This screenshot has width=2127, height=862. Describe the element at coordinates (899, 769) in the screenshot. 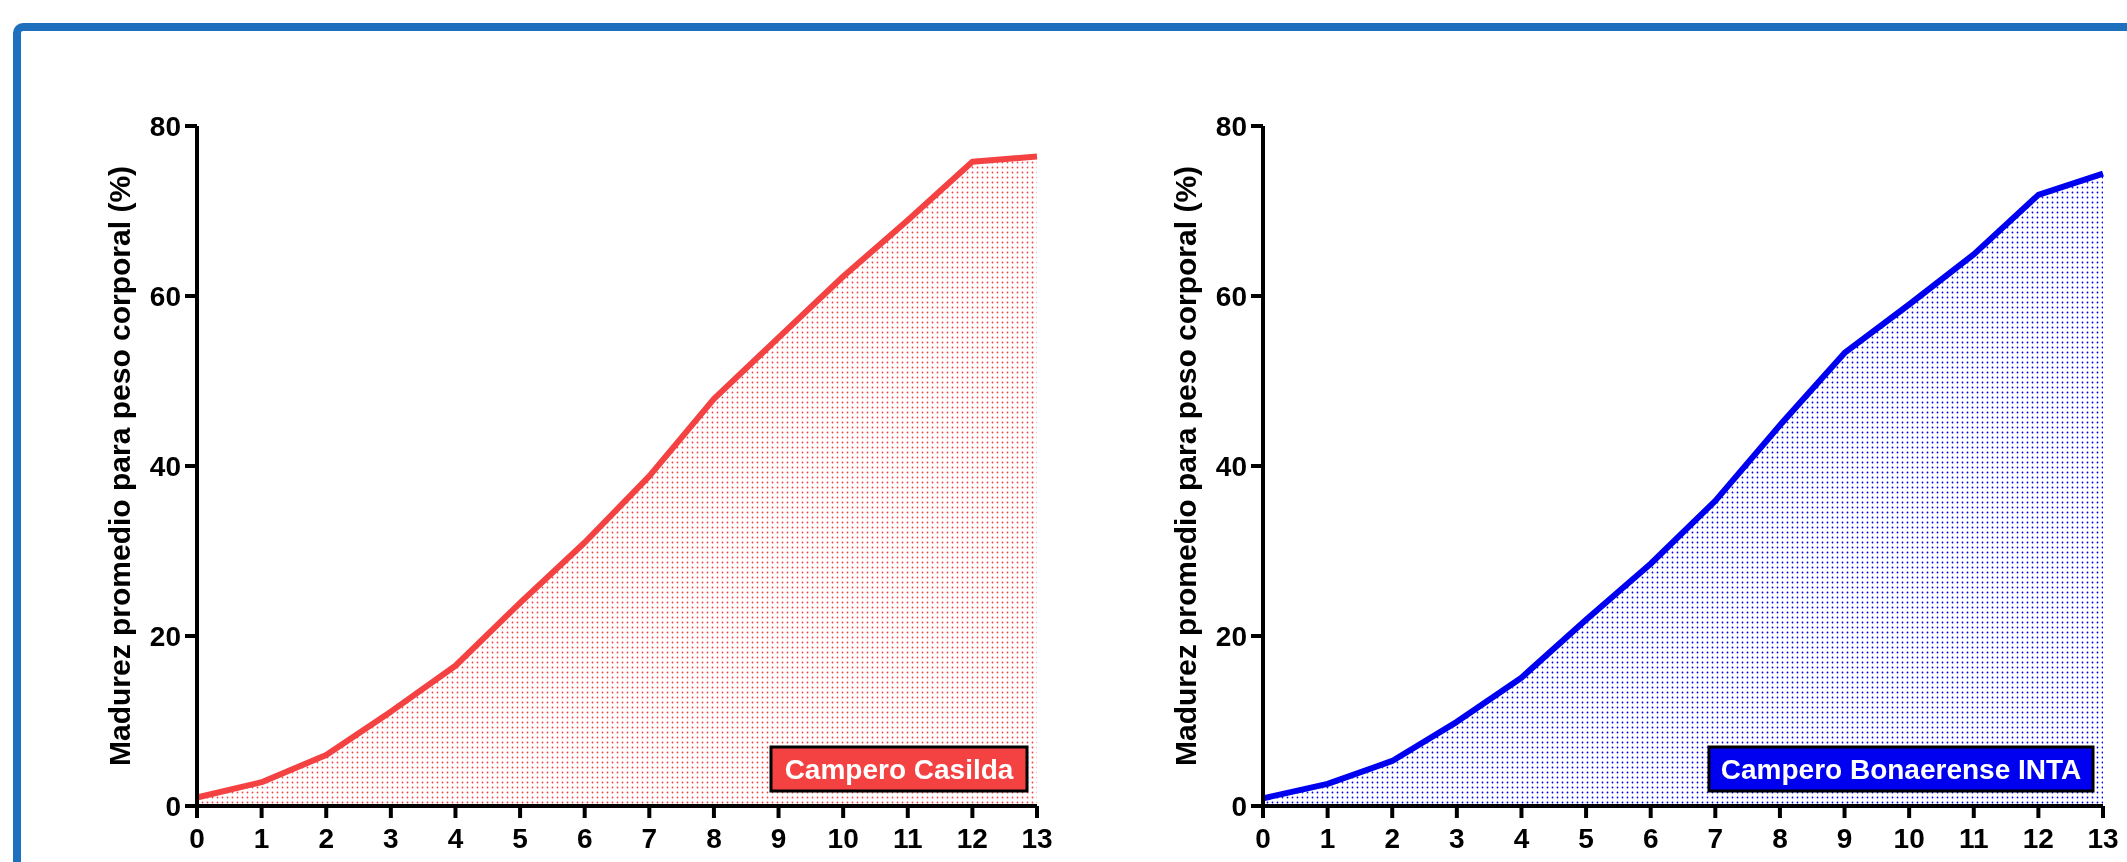

I see `series-label: Campero Casilda` at that location.